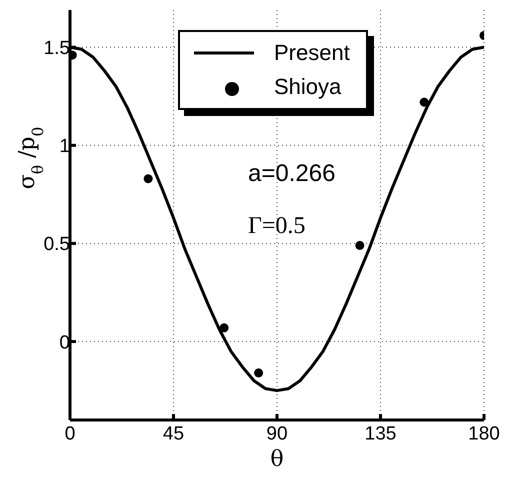 The width and height of the screenshot is (514, 488). I want to click on annotation: Γ=0.5, so click(277, 226).